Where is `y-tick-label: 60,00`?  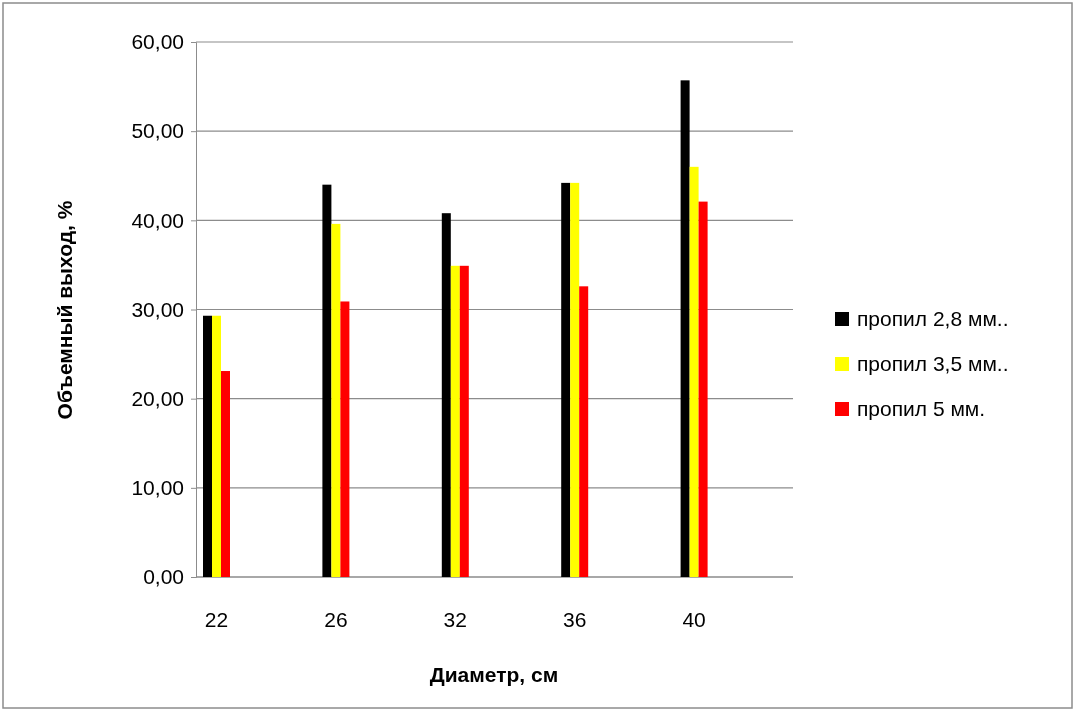 y-tick-label: 60,00 is located at coordinates (157, 42).